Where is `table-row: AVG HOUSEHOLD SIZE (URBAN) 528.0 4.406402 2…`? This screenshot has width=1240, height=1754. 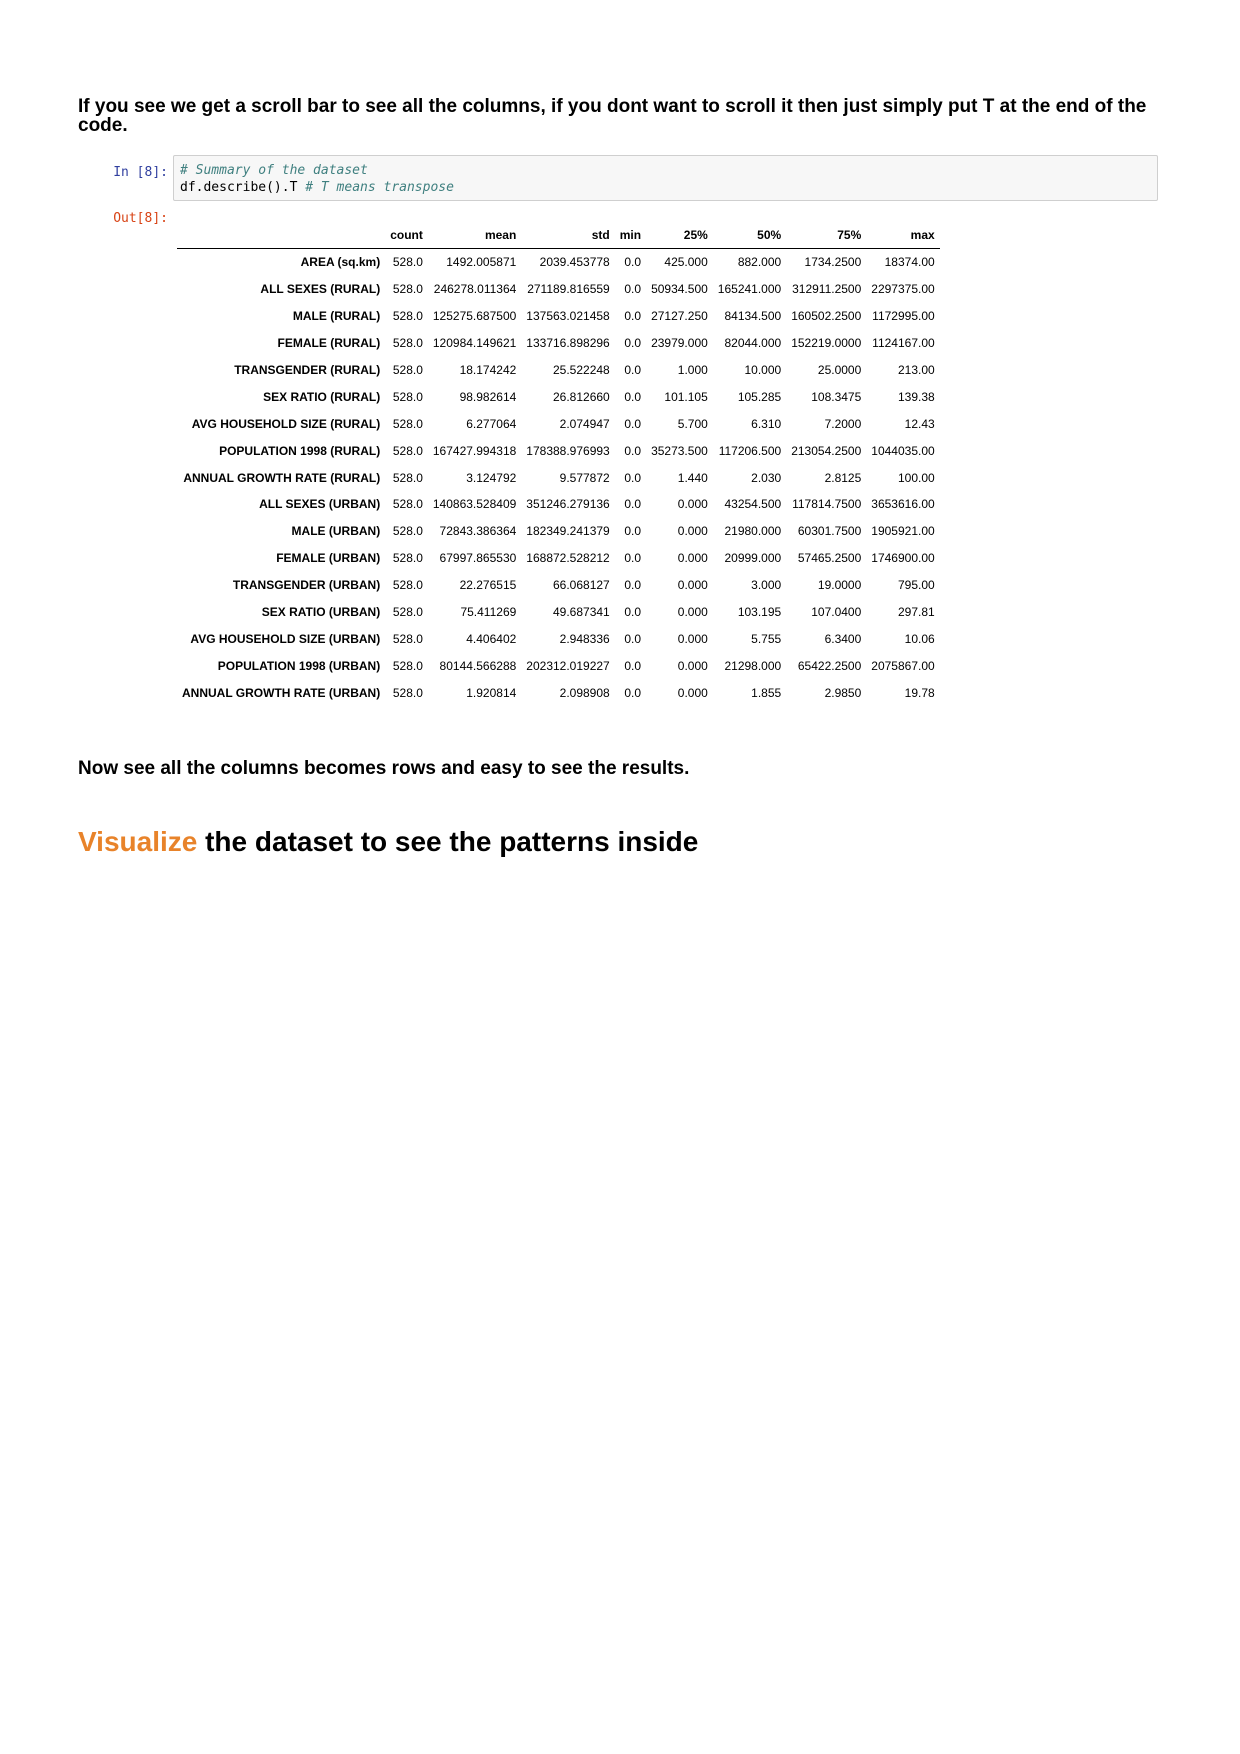 table-row: AVG HOUSEHOLD SIZE (URBAN) 528.0 4.406402 2… is located at coordinates (558, 638).